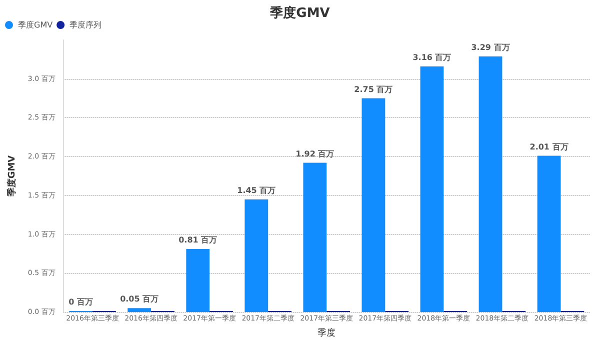 This screenshot has width=600, height=343. I want to click on data-label: 1.45 百万, so click(256, 190).